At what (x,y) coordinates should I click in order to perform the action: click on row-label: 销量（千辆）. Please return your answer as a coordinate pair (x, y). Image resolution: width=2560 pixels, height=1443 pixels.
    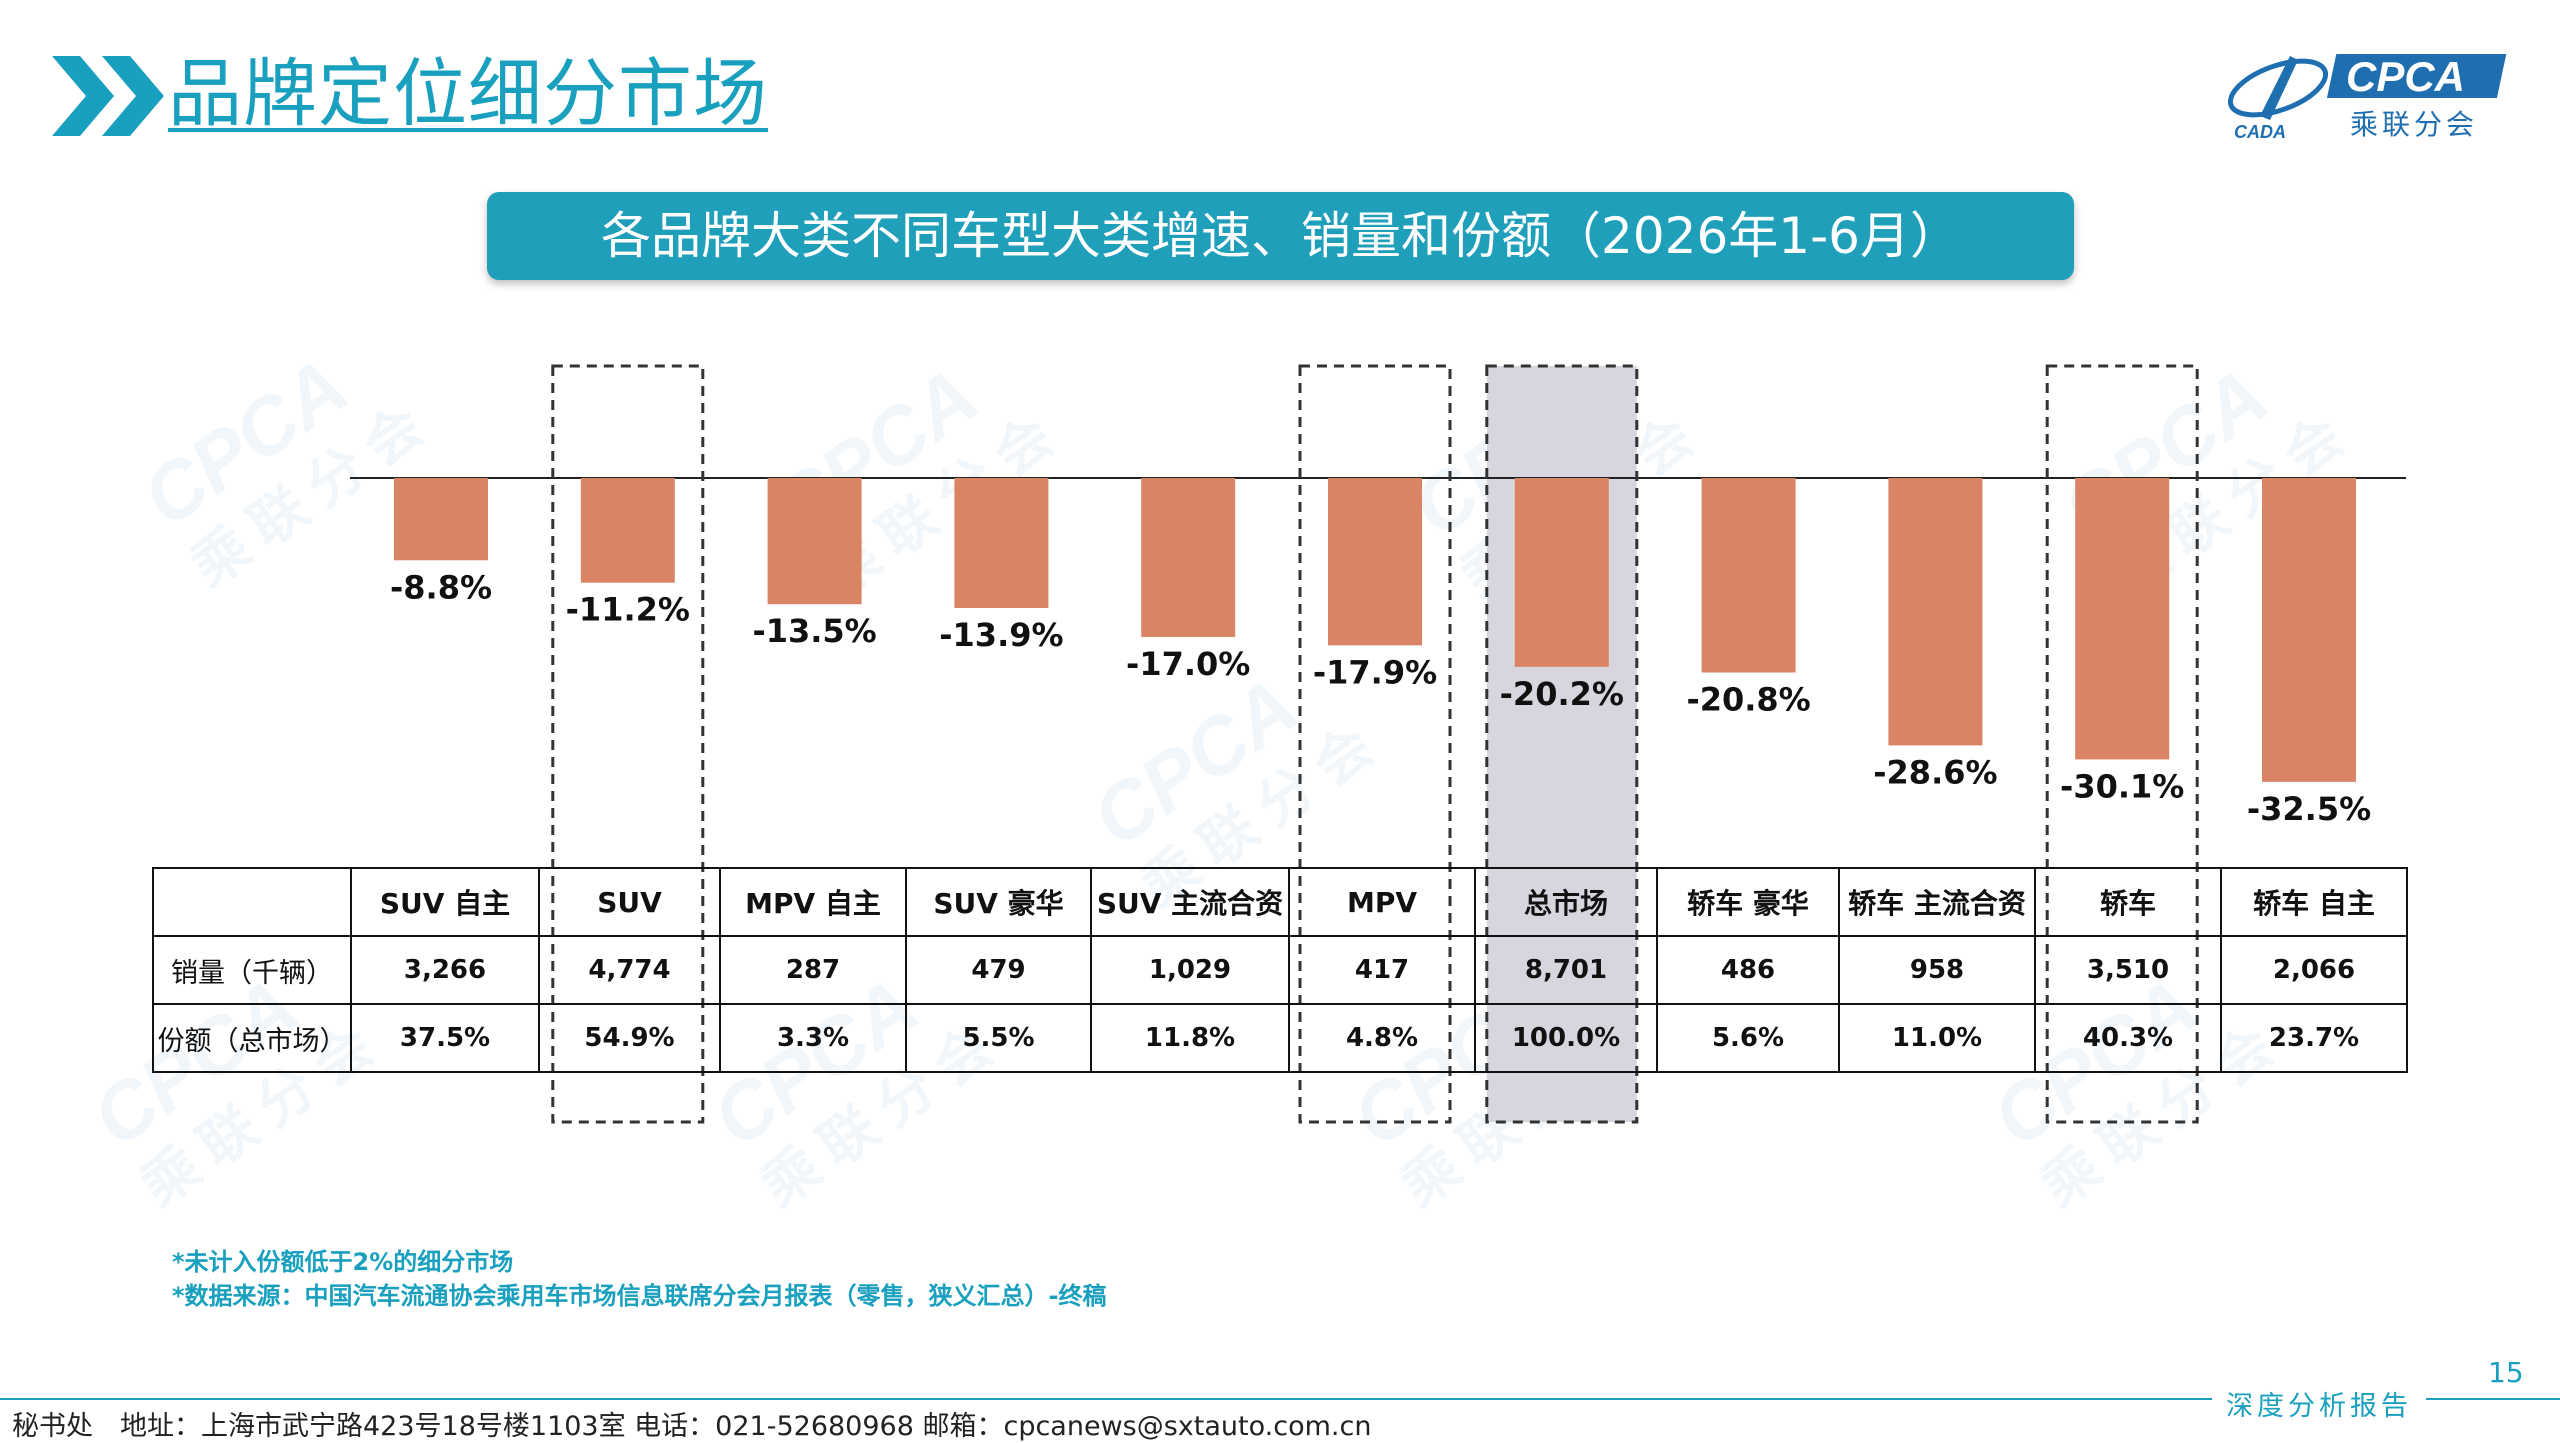
    Looking at the image, I should click on (252, 970).